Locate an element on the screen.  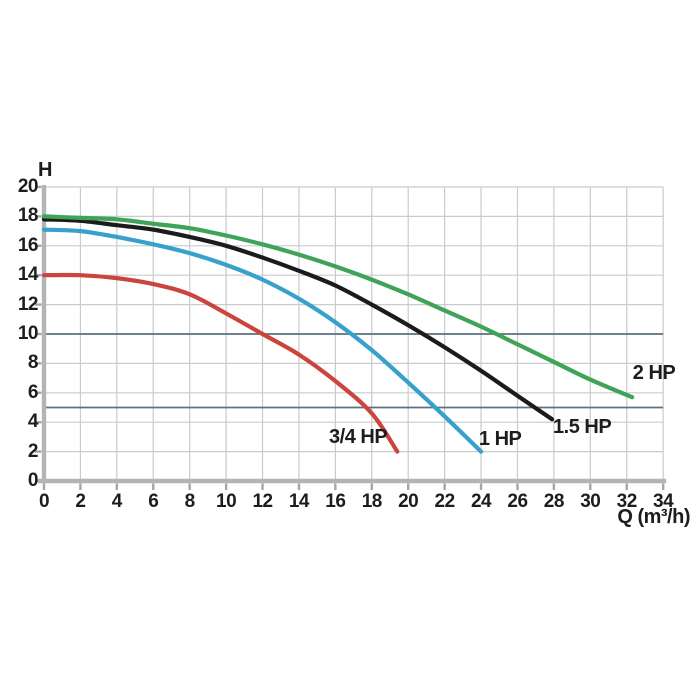
curve-label-3-4-hp: 3/4 HP is located at coordinates (358, 436).